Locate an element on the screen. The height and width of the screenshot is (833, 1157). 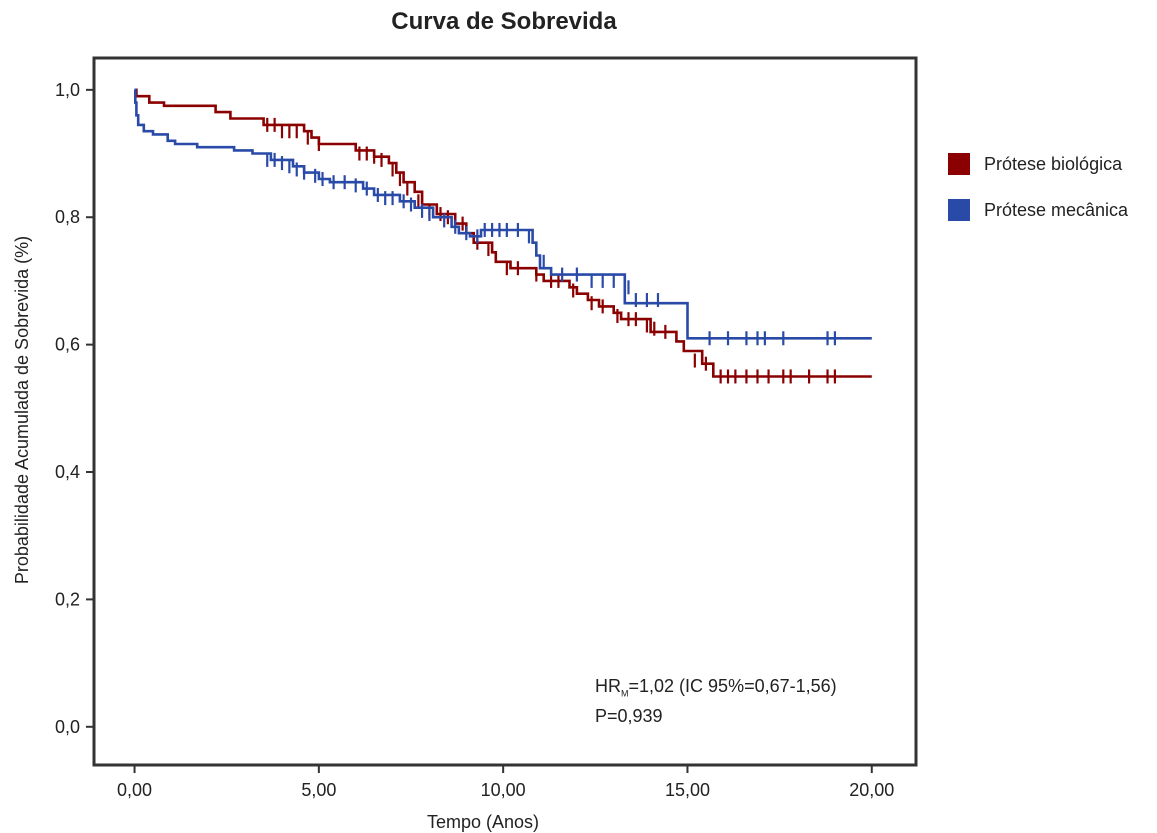
y-axis-label: Probabilidade Acumulada de Sobrevida (%) is located at coordinates (22, 410).